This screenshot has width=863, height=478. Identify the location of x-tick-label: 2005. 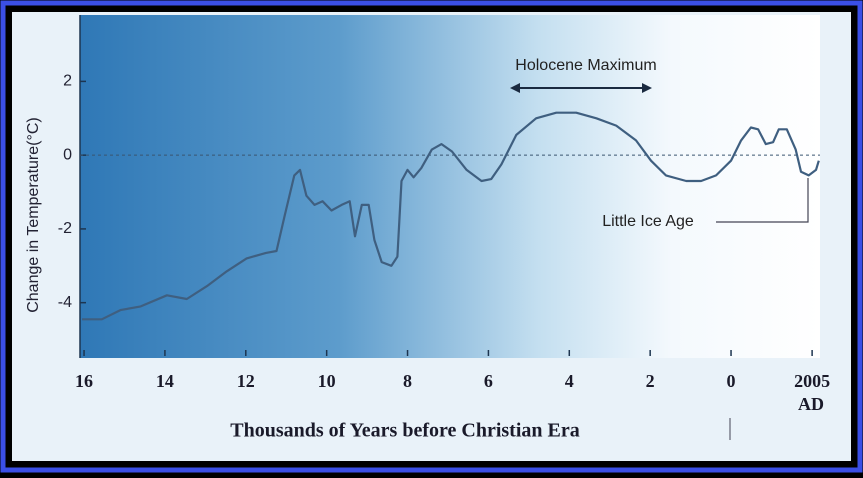
(812, 381).